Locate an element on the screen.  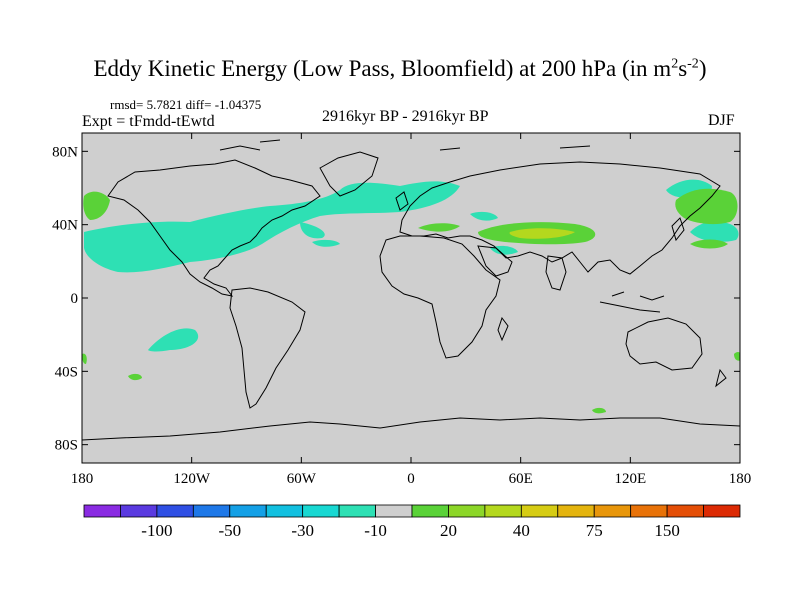
y-tick-label: 40N is located at coordinates (65, 226).